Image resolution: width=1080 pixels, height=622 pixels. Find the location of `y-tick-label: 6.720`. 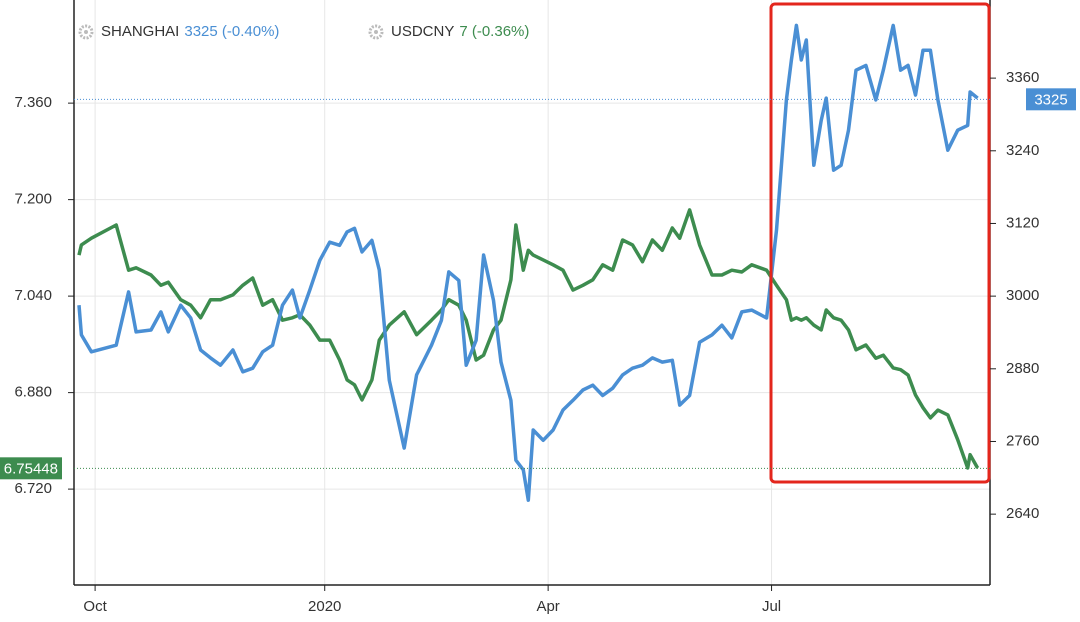

y-tick-label: 6.720 is located at coordinates (33, 488).